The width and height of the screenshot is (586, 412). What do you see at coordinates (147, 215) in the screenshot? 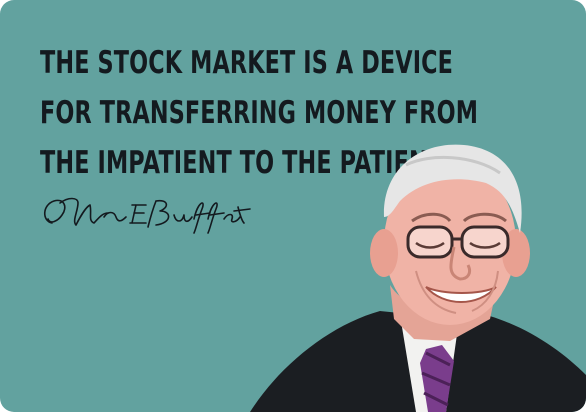
I see `signature-icon` at bounding box center [147, 215].